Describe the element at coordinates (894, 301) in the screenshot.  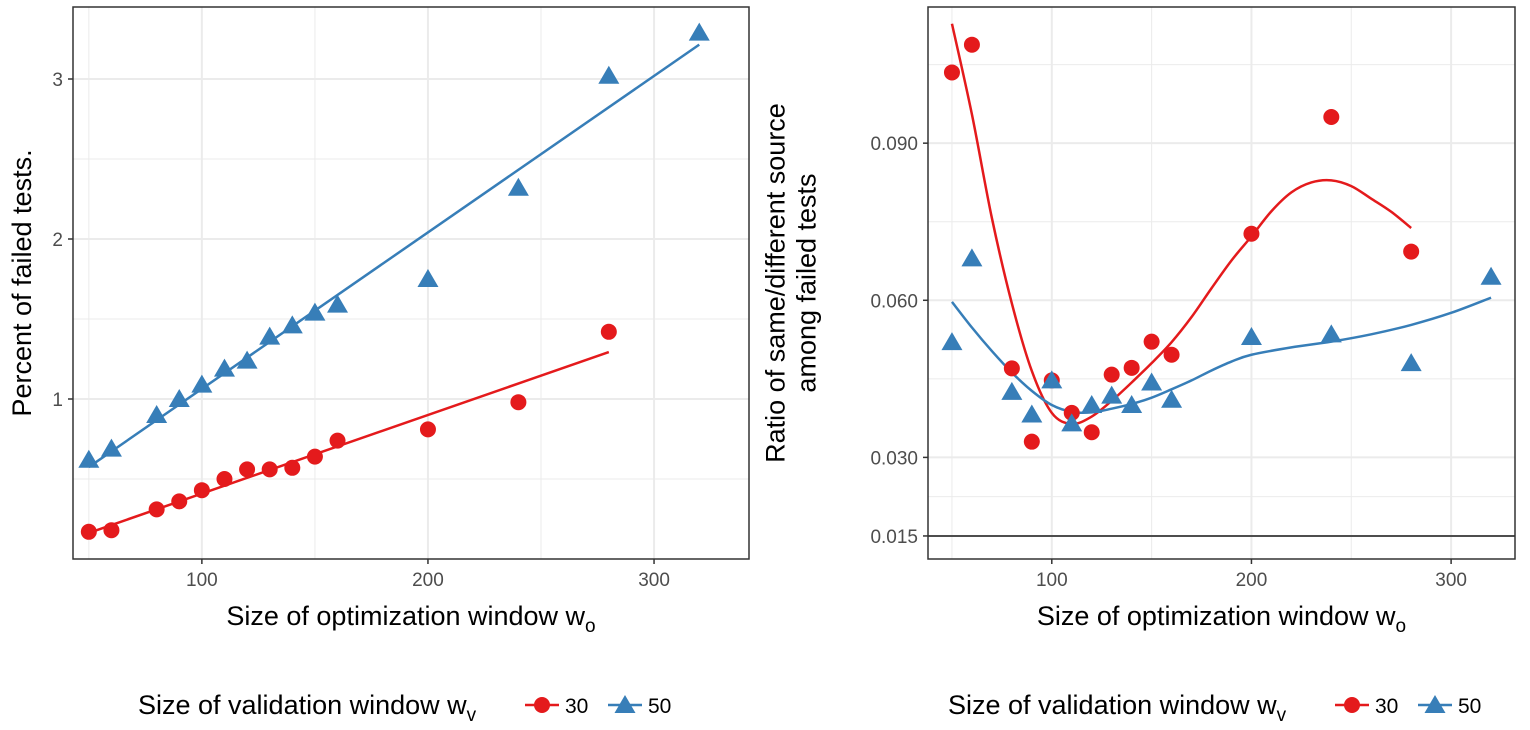
I see `y-tick-label: 0.060` at that location.